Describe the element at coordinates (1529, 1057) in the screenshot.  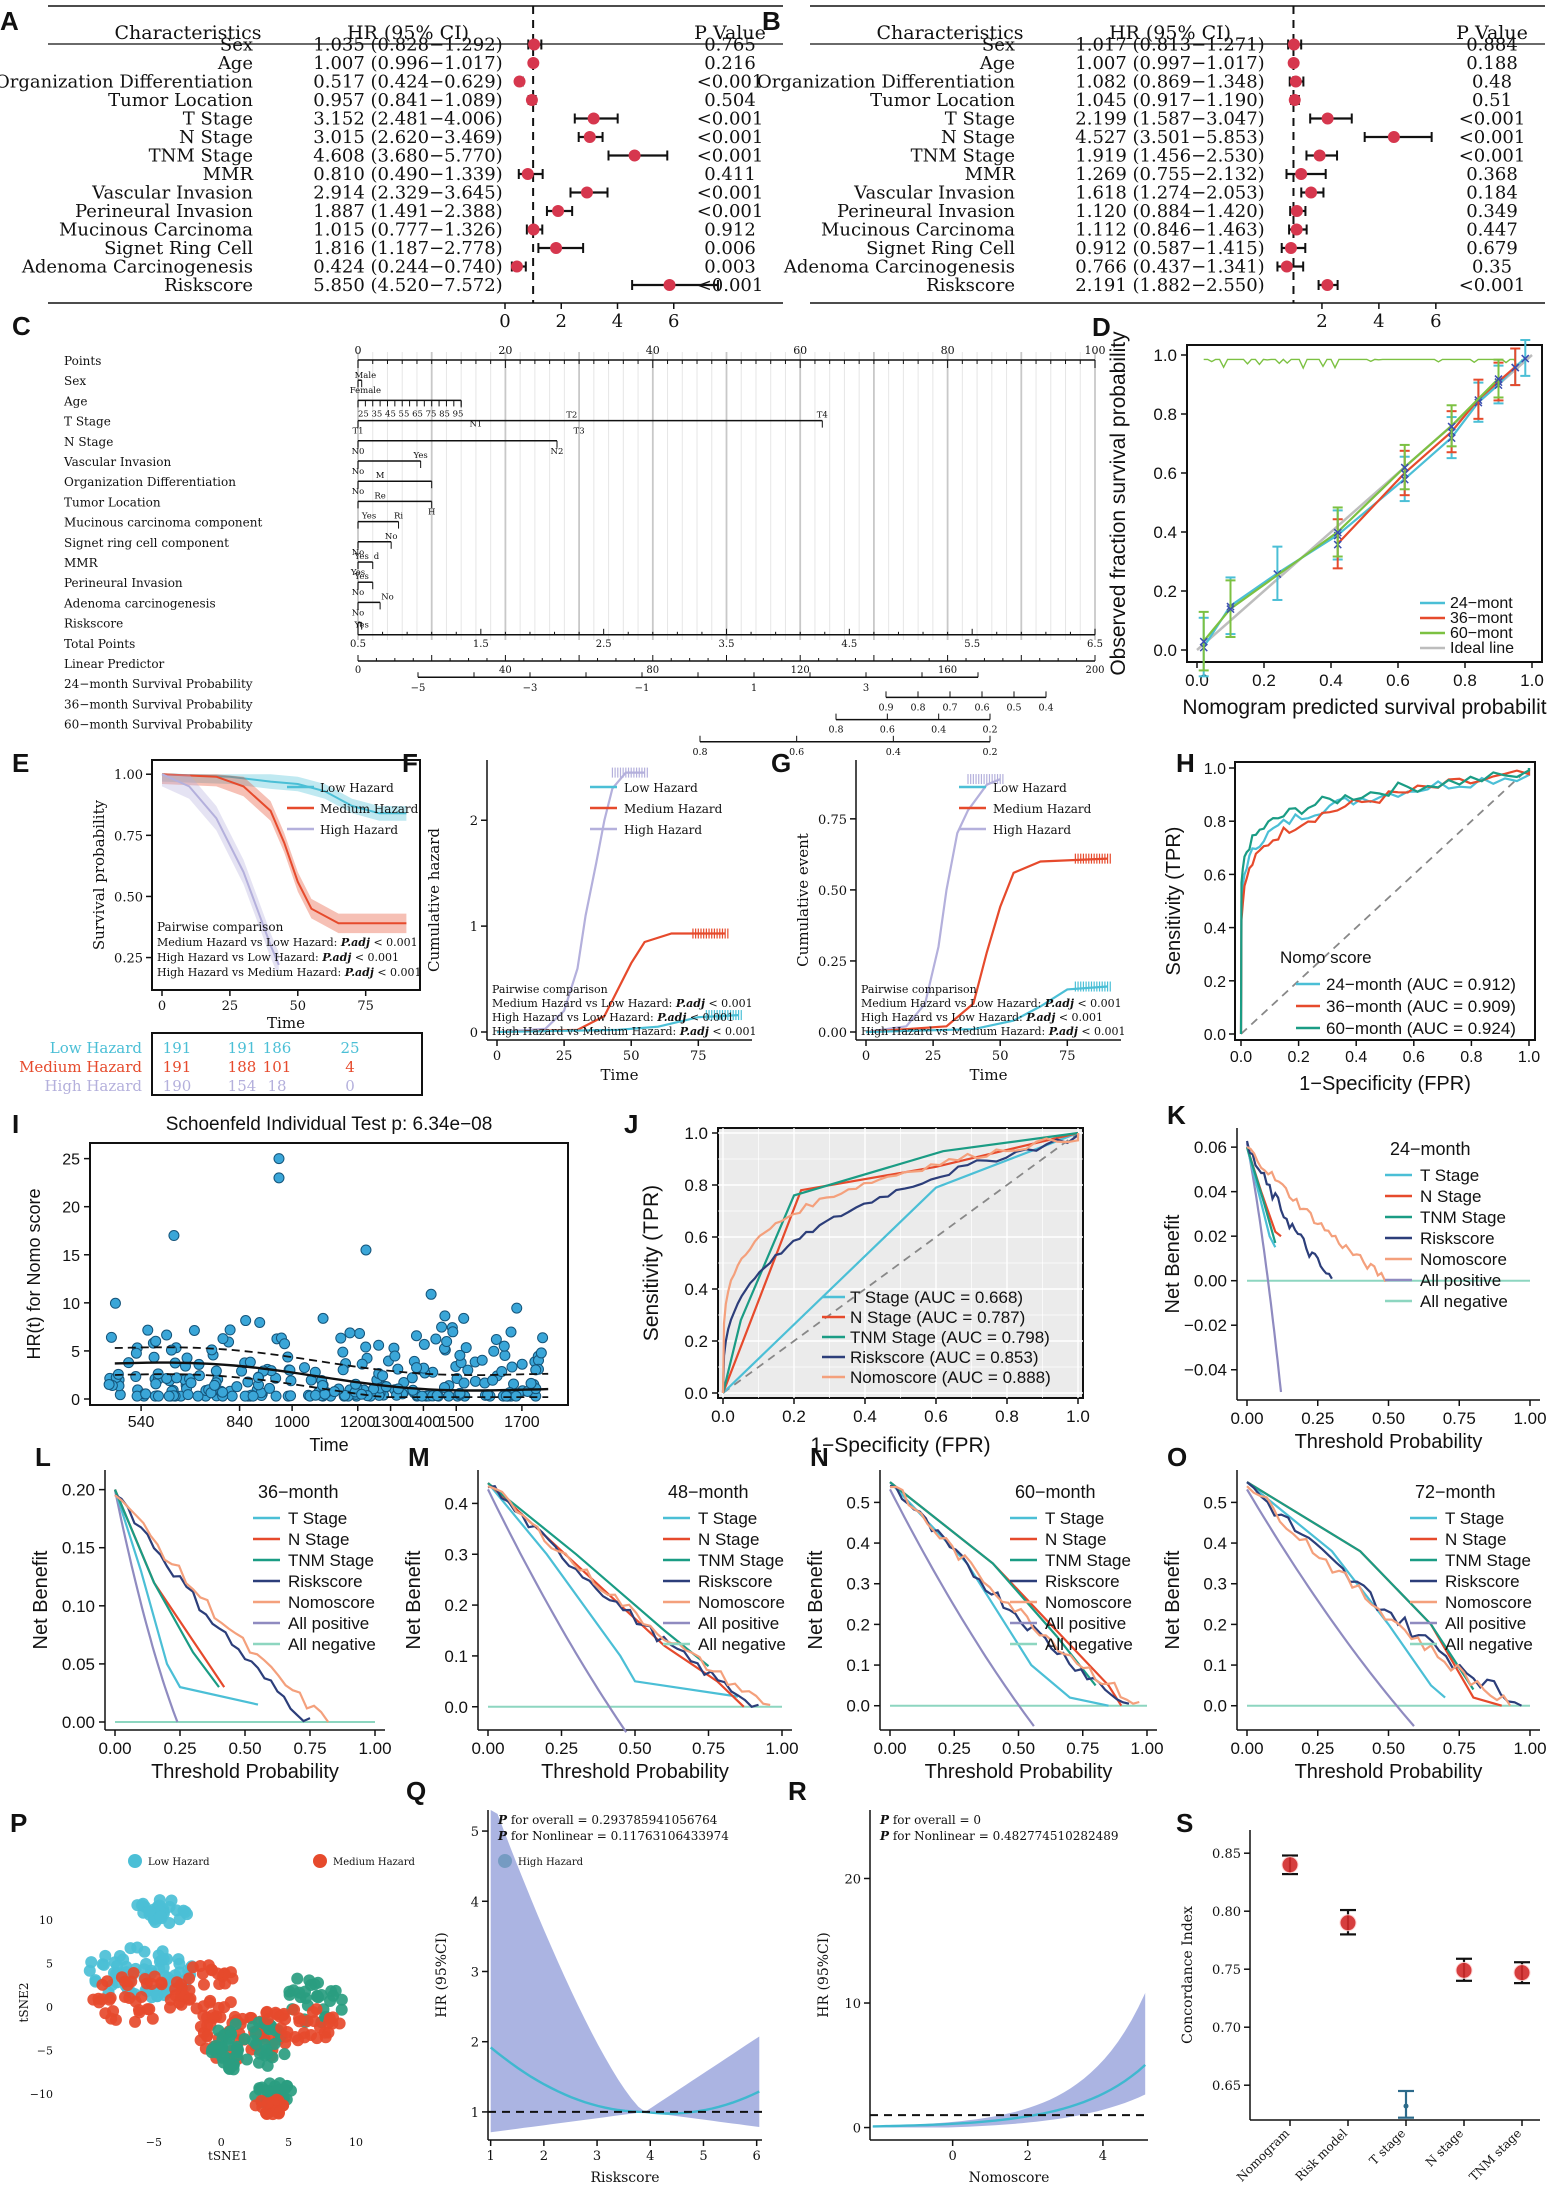
I see `x-tick-label: 1.0` at that location.